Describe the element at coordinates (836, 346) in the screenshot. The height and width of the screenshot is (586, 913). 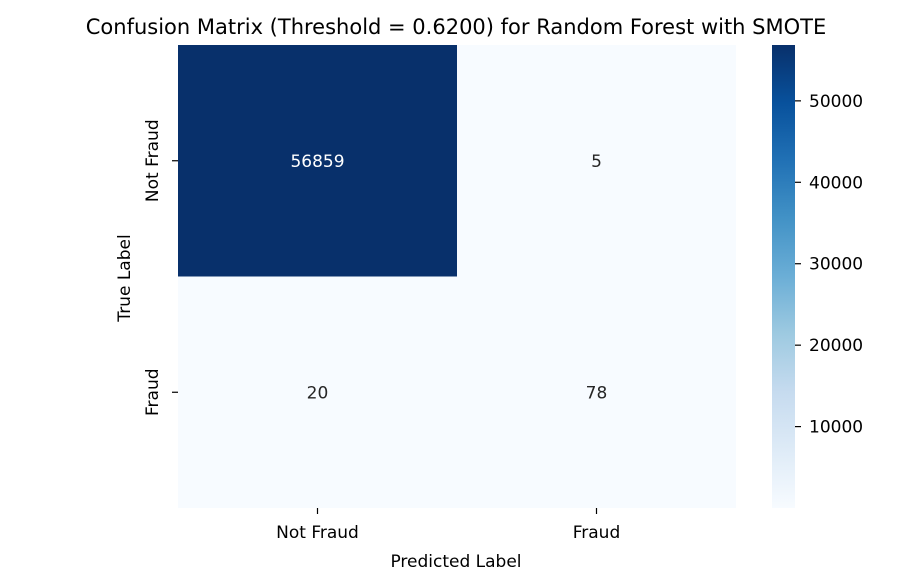
I see `colorbar-tick-label: 20000` at that location.